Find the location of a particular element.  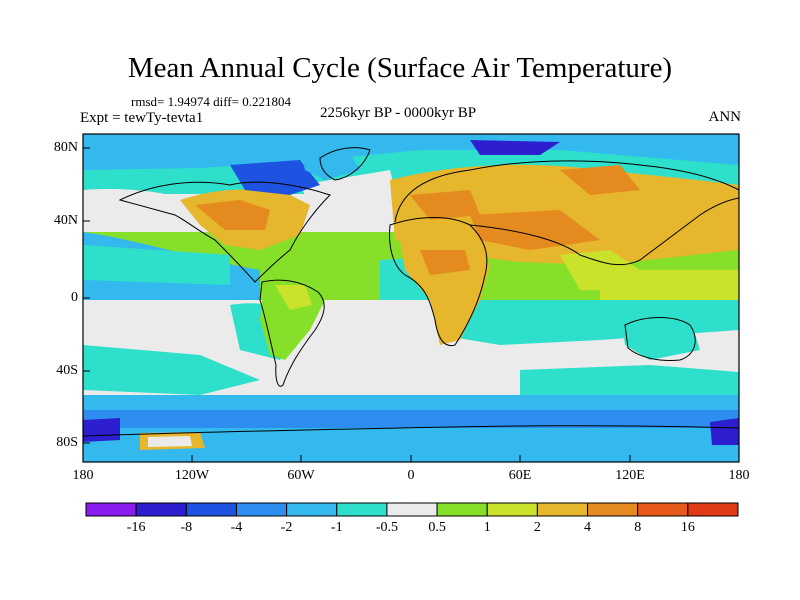

colorbar-label: -1 is located at coordinates (336, 527).